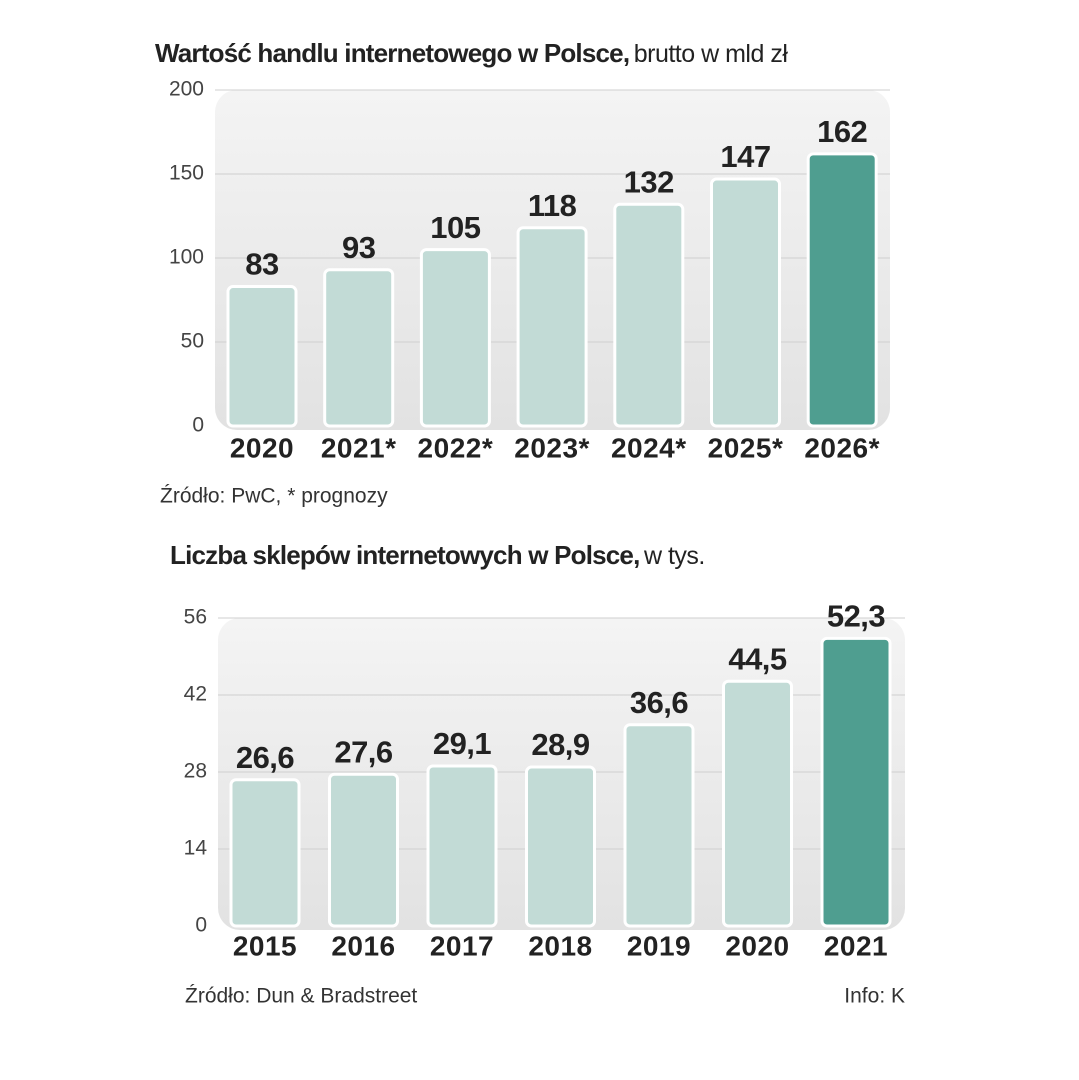 The image size is (1079, 1080). Describe the element at coordinates (186, 89) in the screenshot. I see `y-tick-label: 200` at that location.